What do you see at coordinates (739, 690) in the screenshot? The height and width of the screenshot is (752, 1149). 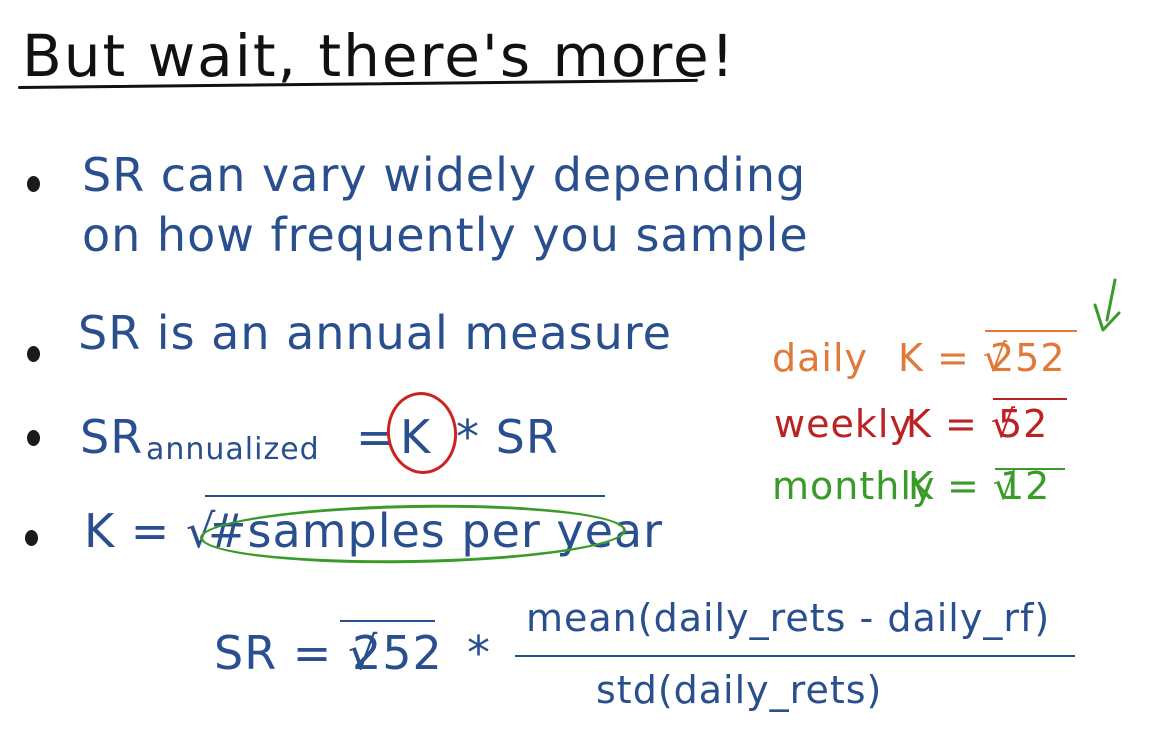 I see `formula-denominator: std(daily_rets)` at bounding box center [739, 690].